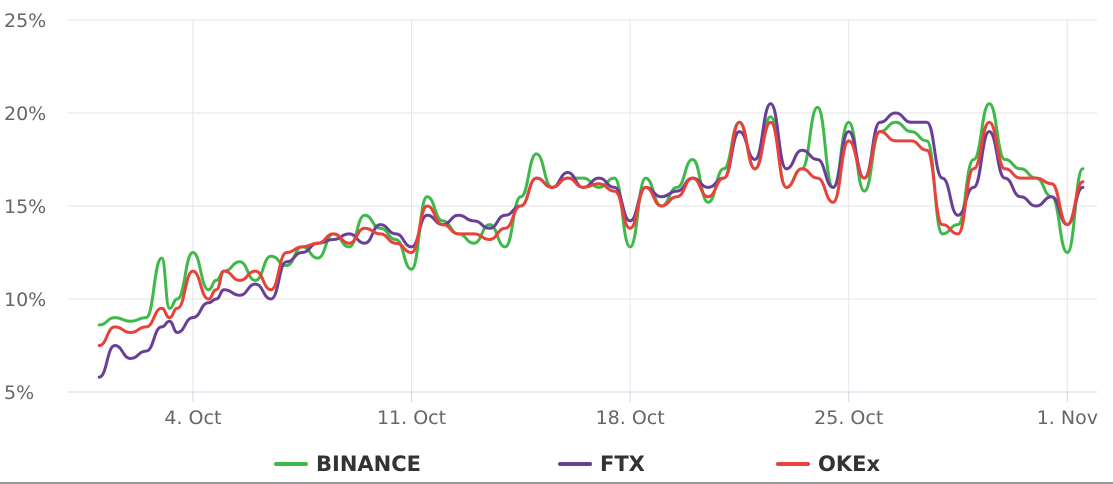 The height and width of the screenshot is (484, 1113). Describe the element at coordinates (25, 114) in the screenshot. I see `y-tick-label: 20%` at that location.